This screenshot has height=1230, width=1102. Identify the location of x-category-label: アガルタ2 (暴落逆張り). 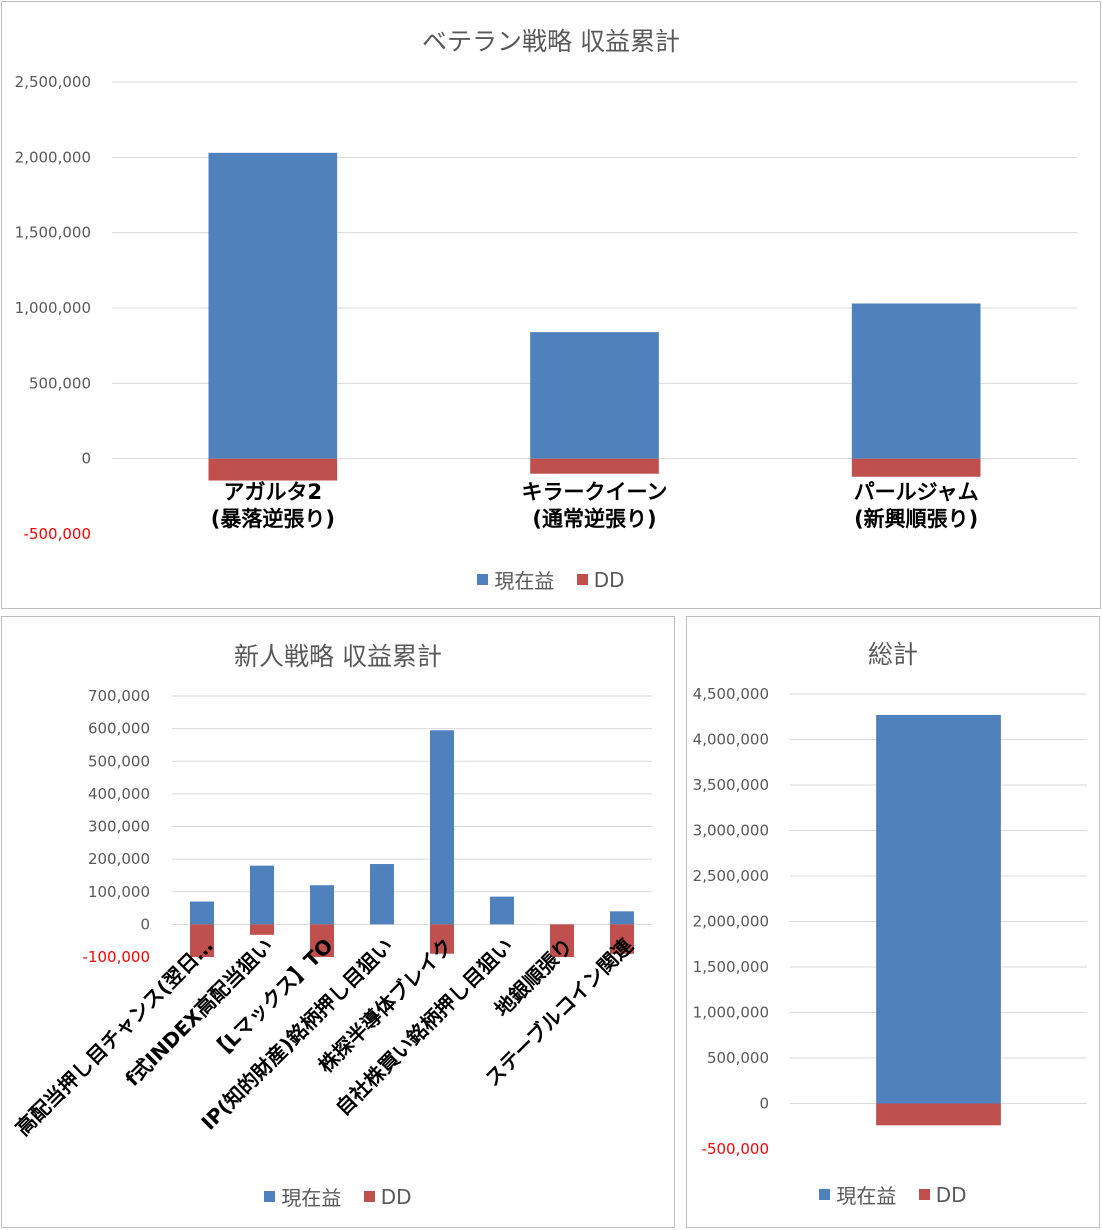
(273, 505).